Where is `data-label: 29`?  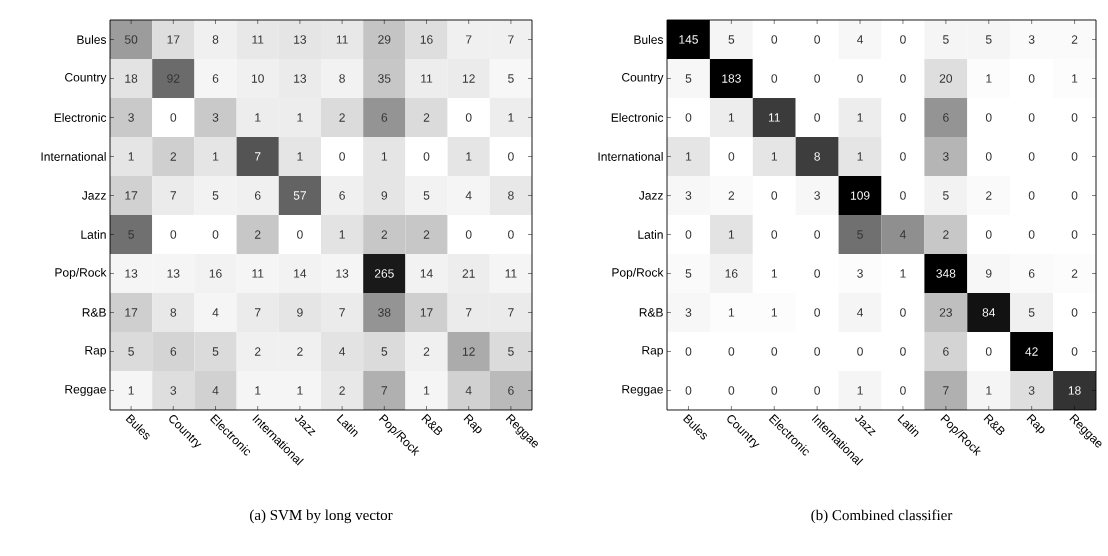
data-label: 29 is located at coordinates (384, 39).